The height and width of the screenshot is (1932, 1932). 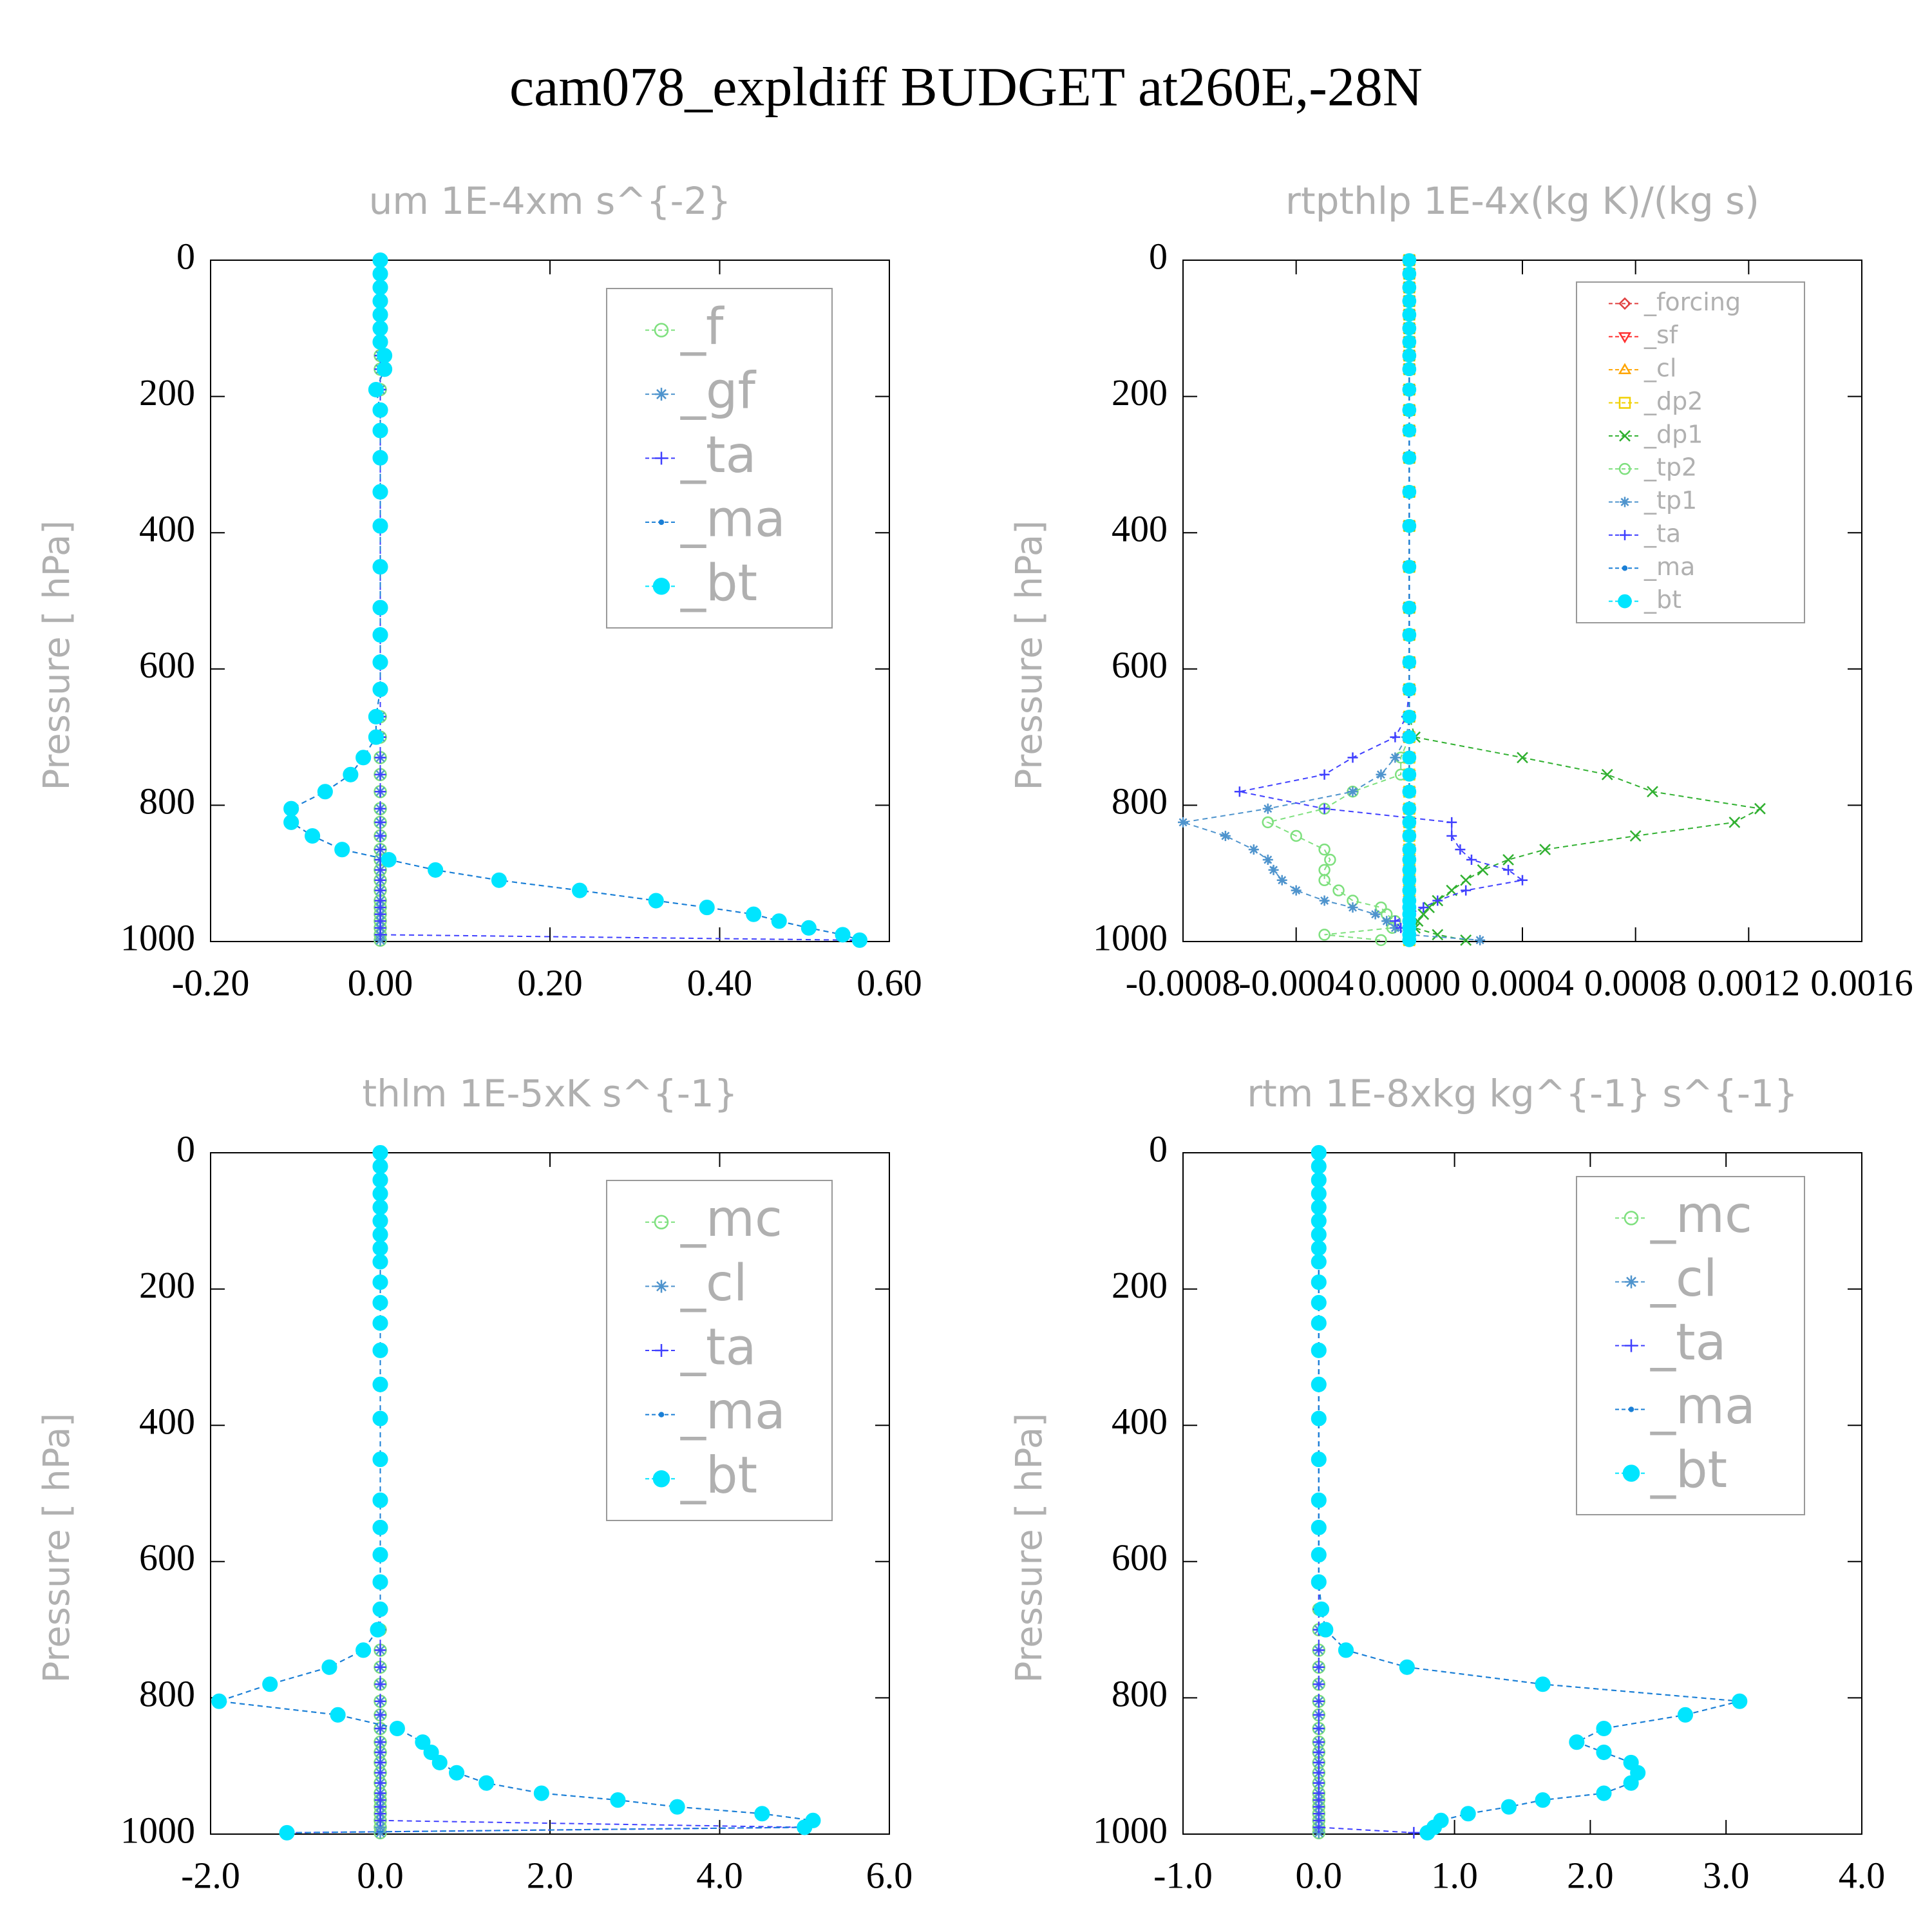 I want to click on legend-label: _tp1, so click(x=1670, y=500).